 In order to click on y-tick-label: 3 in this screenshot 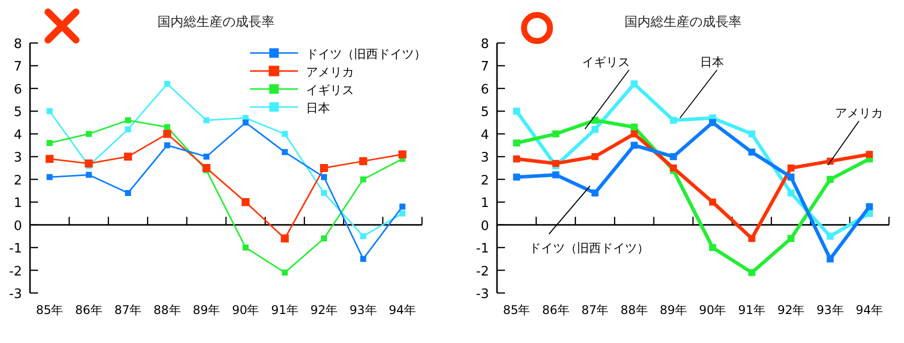, I will do `click(18, 158)`.